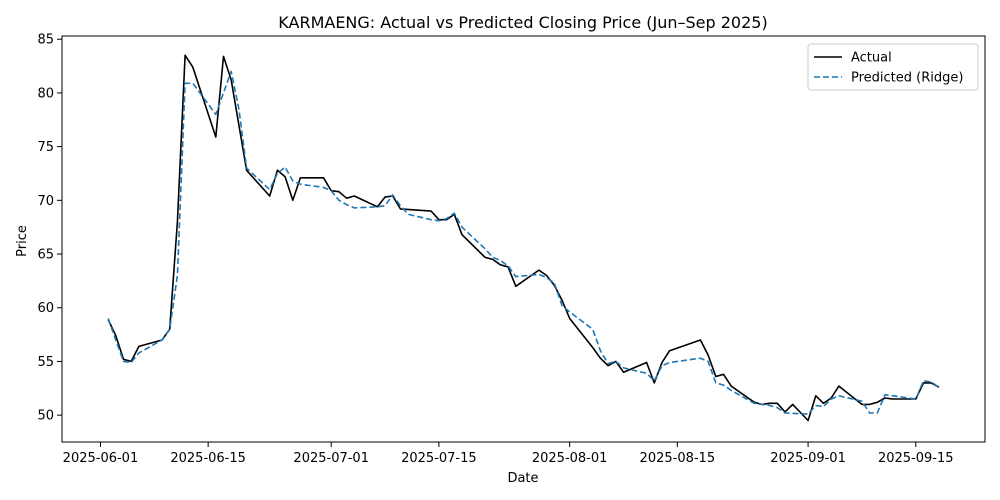 The height and width of the screenshot is (500, 1000). Describe the element at coordinates (45, 201) in the screenshot. I see `y-tick-label: 70` at that location.